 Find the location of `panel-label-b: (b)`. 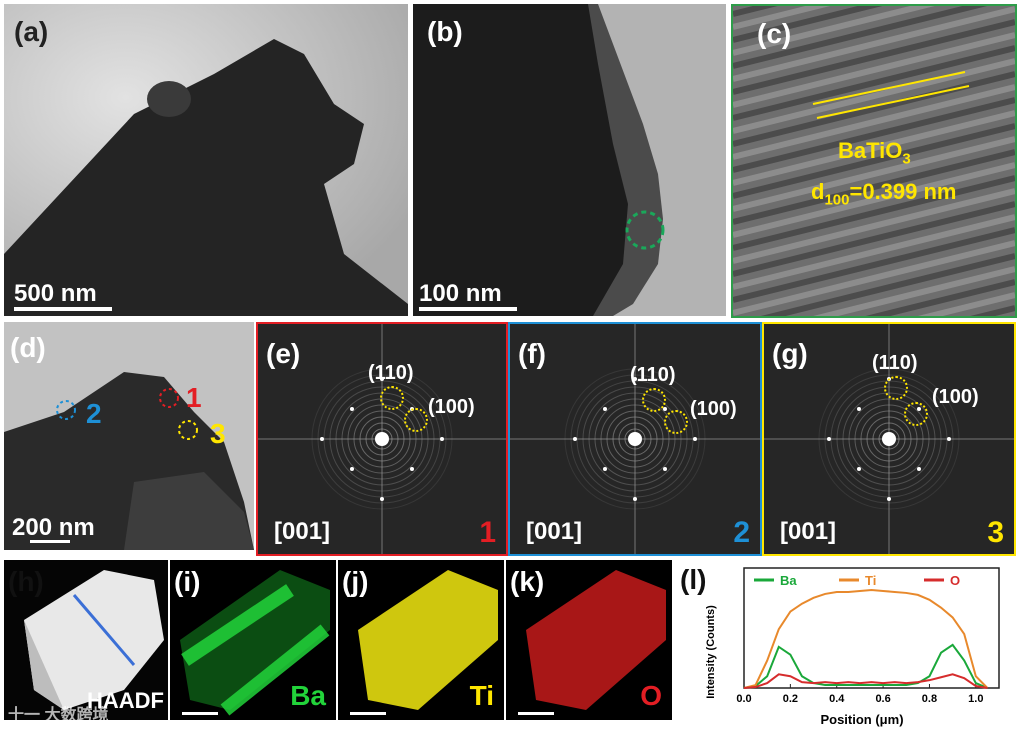

panel-label-b: (b) is located at coordinates (445, 31).